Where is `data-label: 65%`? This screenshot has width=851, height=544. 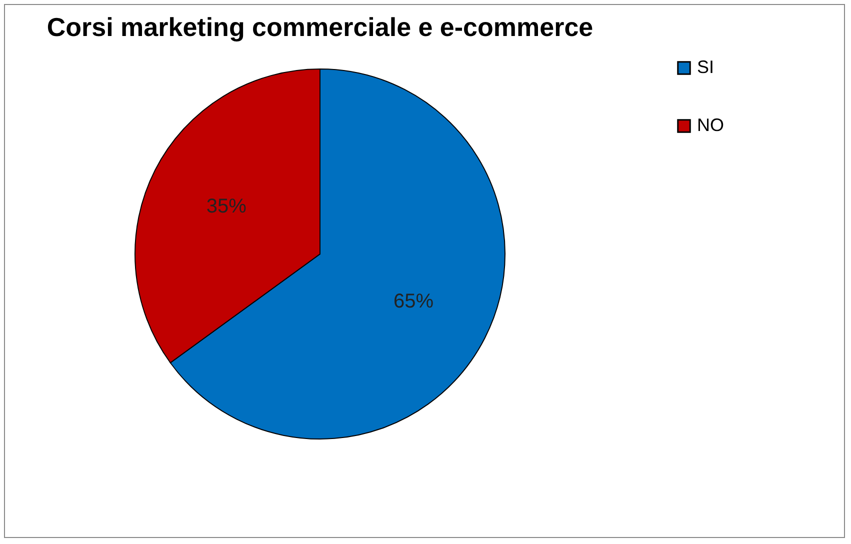 data-label: 65% is located at coordinates (414, 301).